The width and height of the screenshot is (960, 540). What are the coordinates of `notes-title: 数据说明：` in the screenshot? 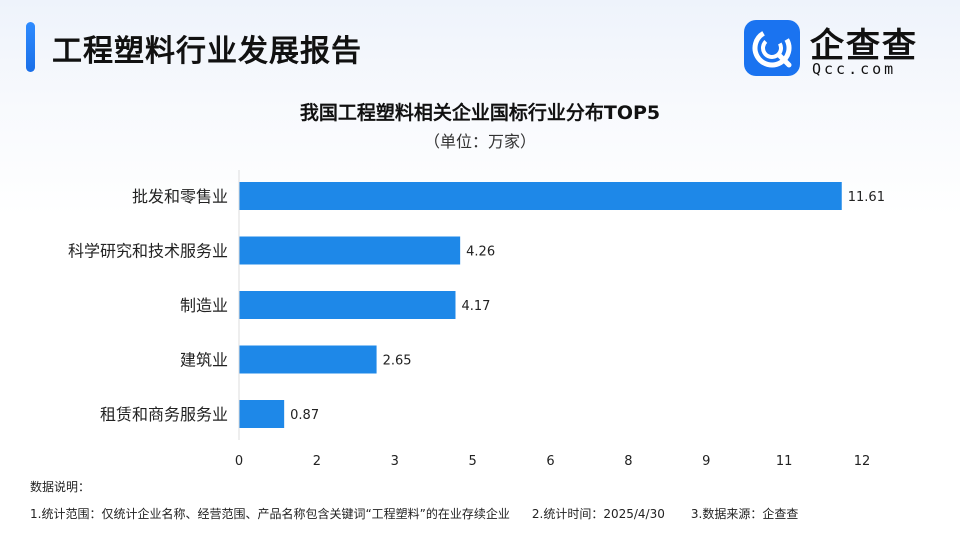 It's located at (60, 487).